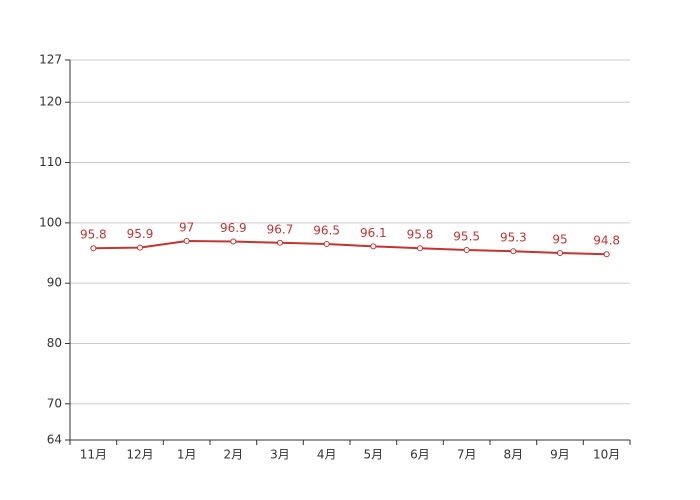 Image resolution: width=700 pixels, height=500 pixels. I want to click on x-tick-label: 7月, so click(467, 455).